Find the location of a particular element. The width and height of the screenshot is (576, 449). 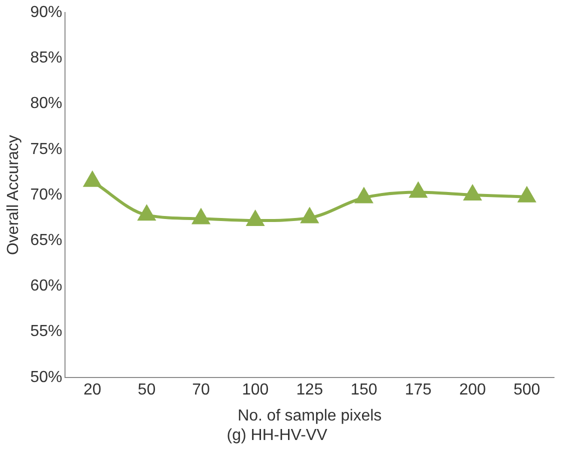

x-tick-label: 175 is located at coordinates (418, 389).